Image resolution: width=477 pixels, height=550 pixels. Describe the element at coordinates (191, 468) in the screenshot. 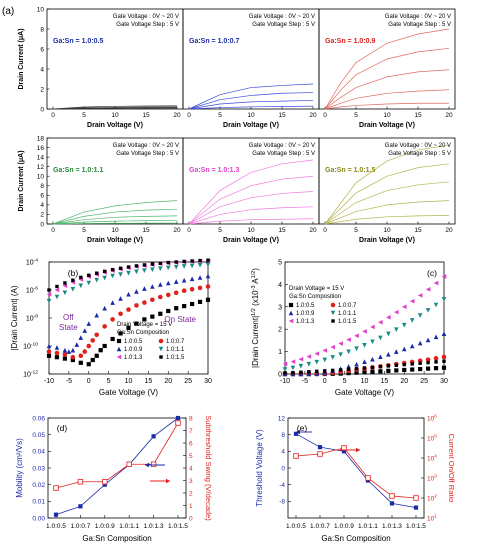

I see `y2-tick-label: 4` at that location.